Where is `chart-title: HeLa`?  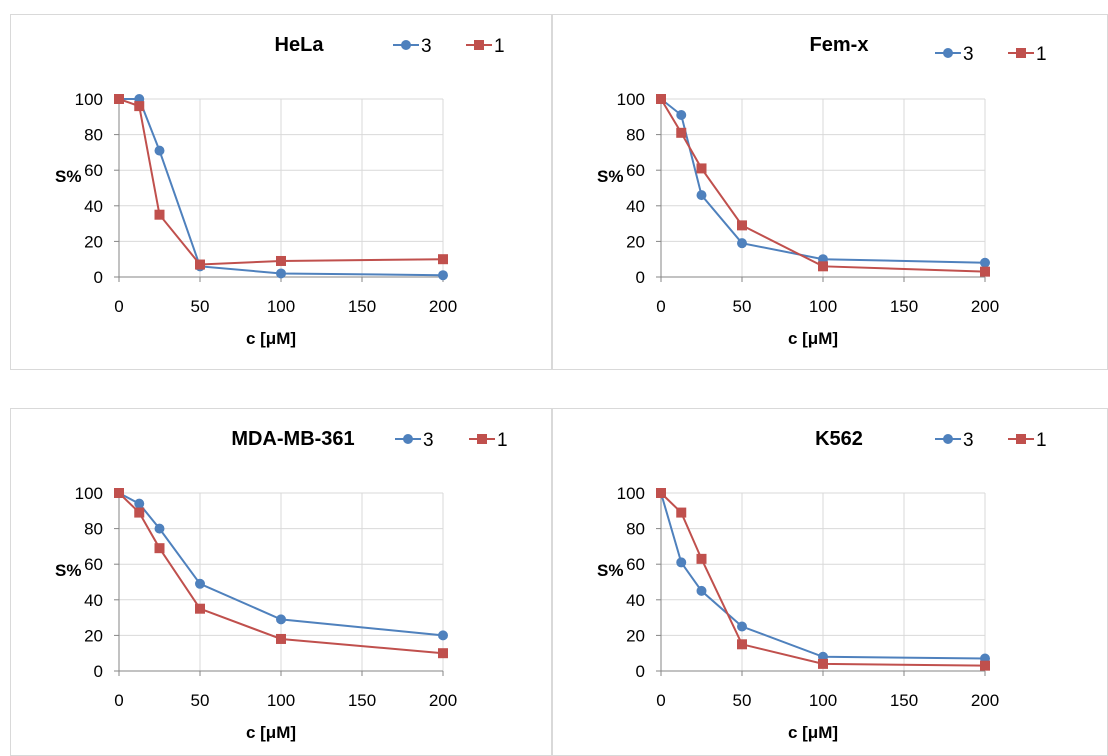 chart-title: HeLa is located at coordinates (300, 45).